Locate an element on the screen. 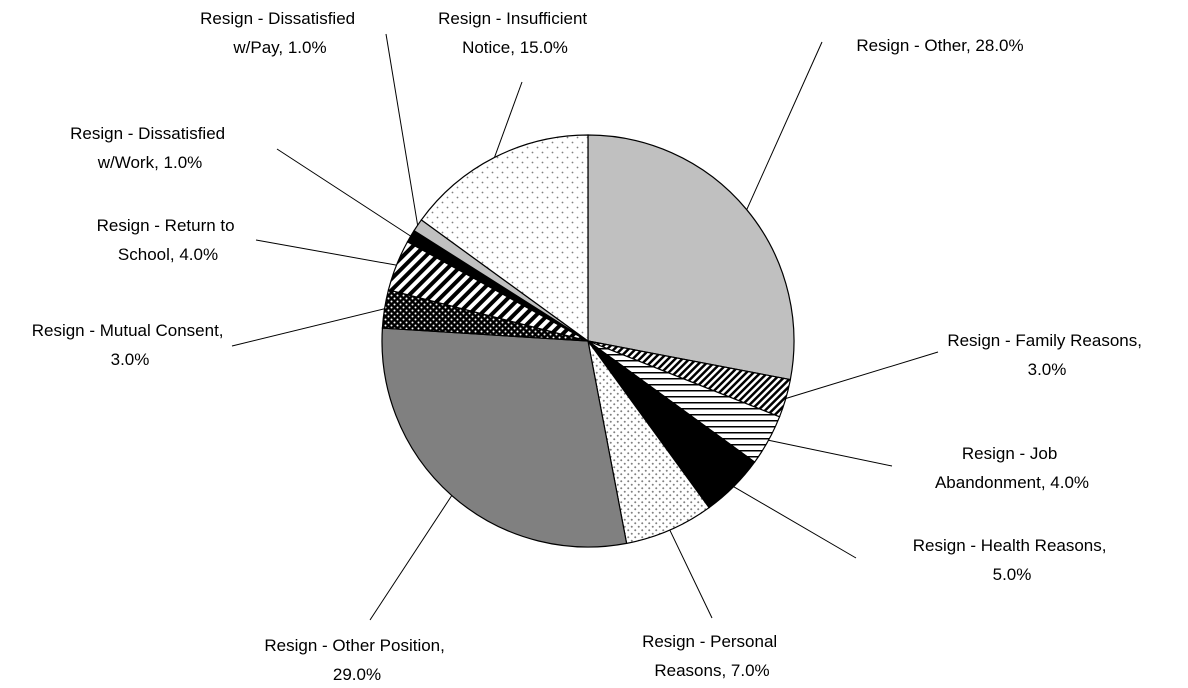 Image resolution: width=1188 pixels, height=688 pixels. data-label: Resign - Return to School, 4.0% is located at coordinates (168, 240).